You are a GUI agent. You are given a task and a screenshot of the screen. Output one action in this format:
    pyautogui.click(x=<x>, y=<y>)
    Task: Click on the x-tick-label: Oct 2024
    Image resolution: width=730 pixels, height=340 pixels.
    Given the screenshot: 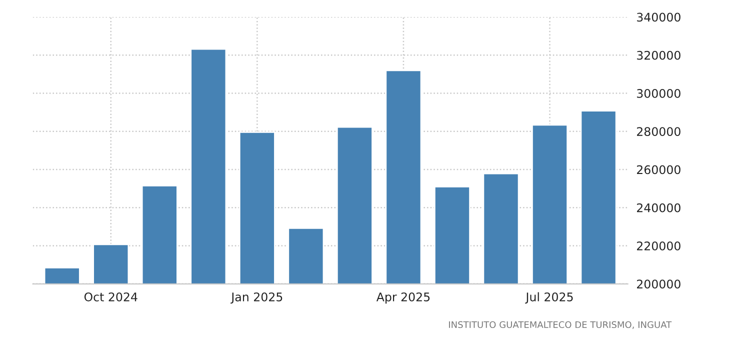 What is the action you would take?
    pyautogui.click(x=111, y=297)
    